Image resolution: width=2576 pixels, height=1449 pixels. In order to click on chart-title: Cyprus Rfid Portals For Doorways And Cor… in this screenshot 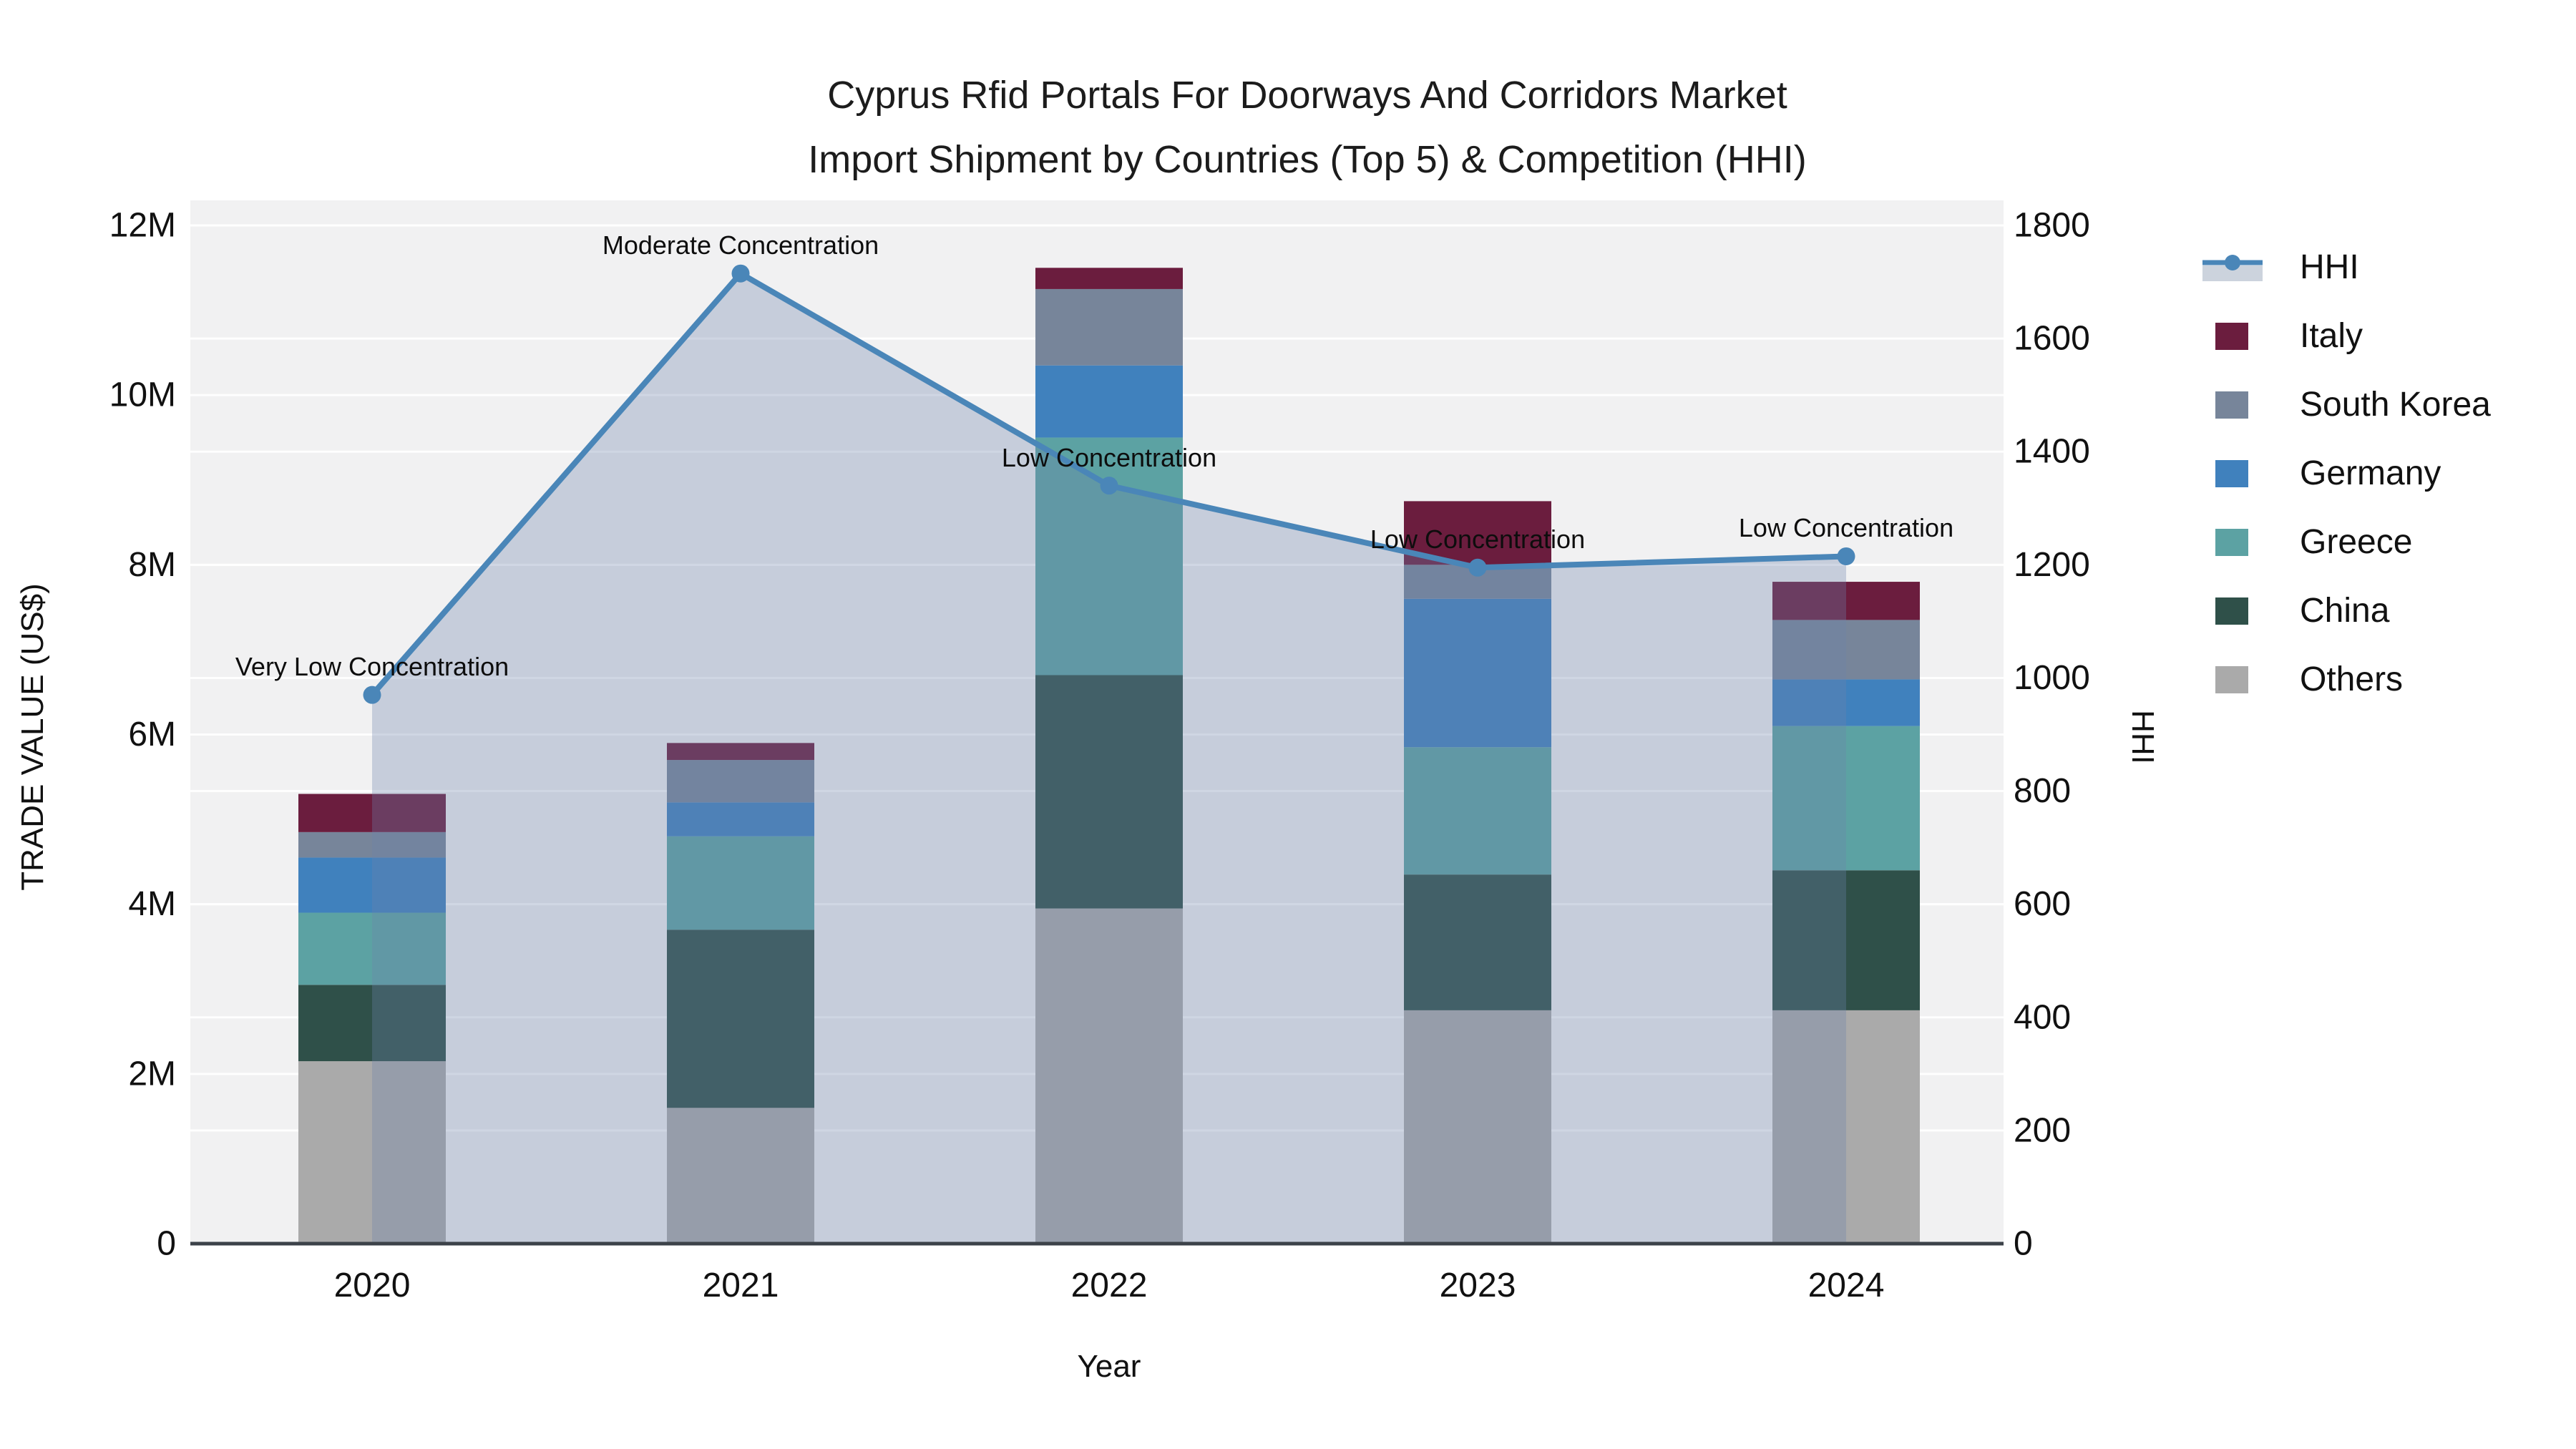, I will do `click(1307, 127)`.